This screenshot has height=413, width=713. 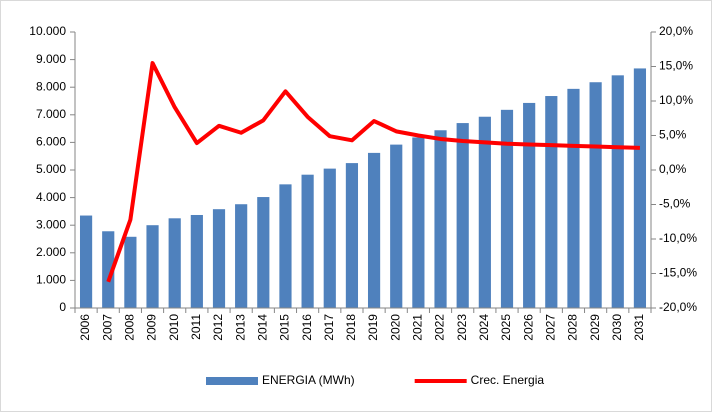 What do you see at coordinates (51, 59) in the screenshot?
I see `y-tick-label: 9.000` at bounding box center [51, 59].